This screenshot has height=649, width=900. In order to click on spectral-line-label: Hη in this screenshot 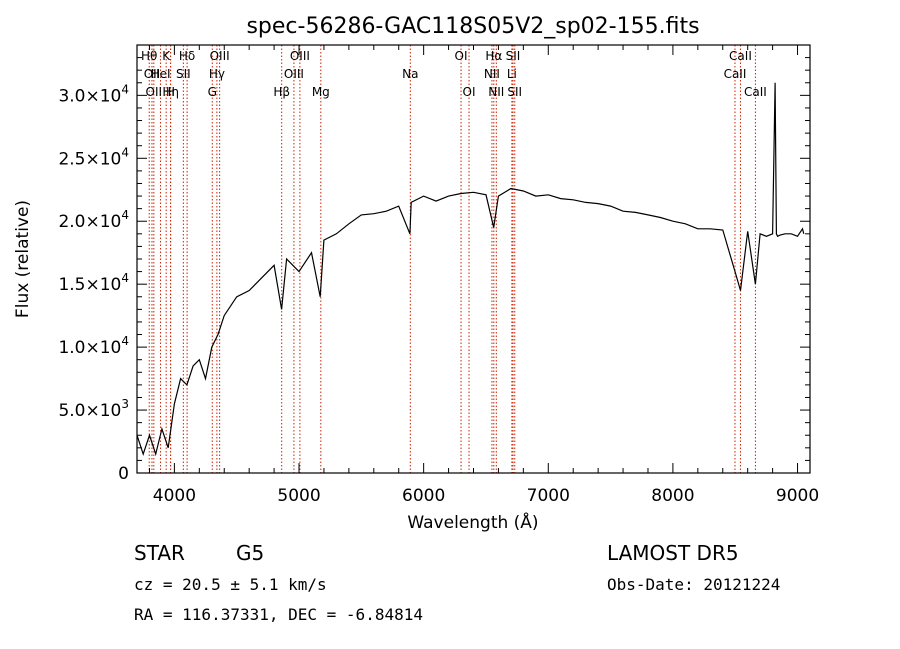, I will do `click(170, 92)`.